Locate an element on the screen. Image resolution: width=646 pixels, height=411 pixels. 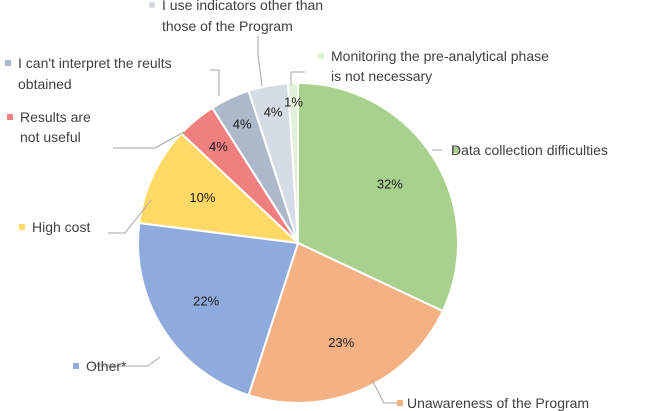
category-label: Unawareness of the Program is located at coordinates (498, 403).